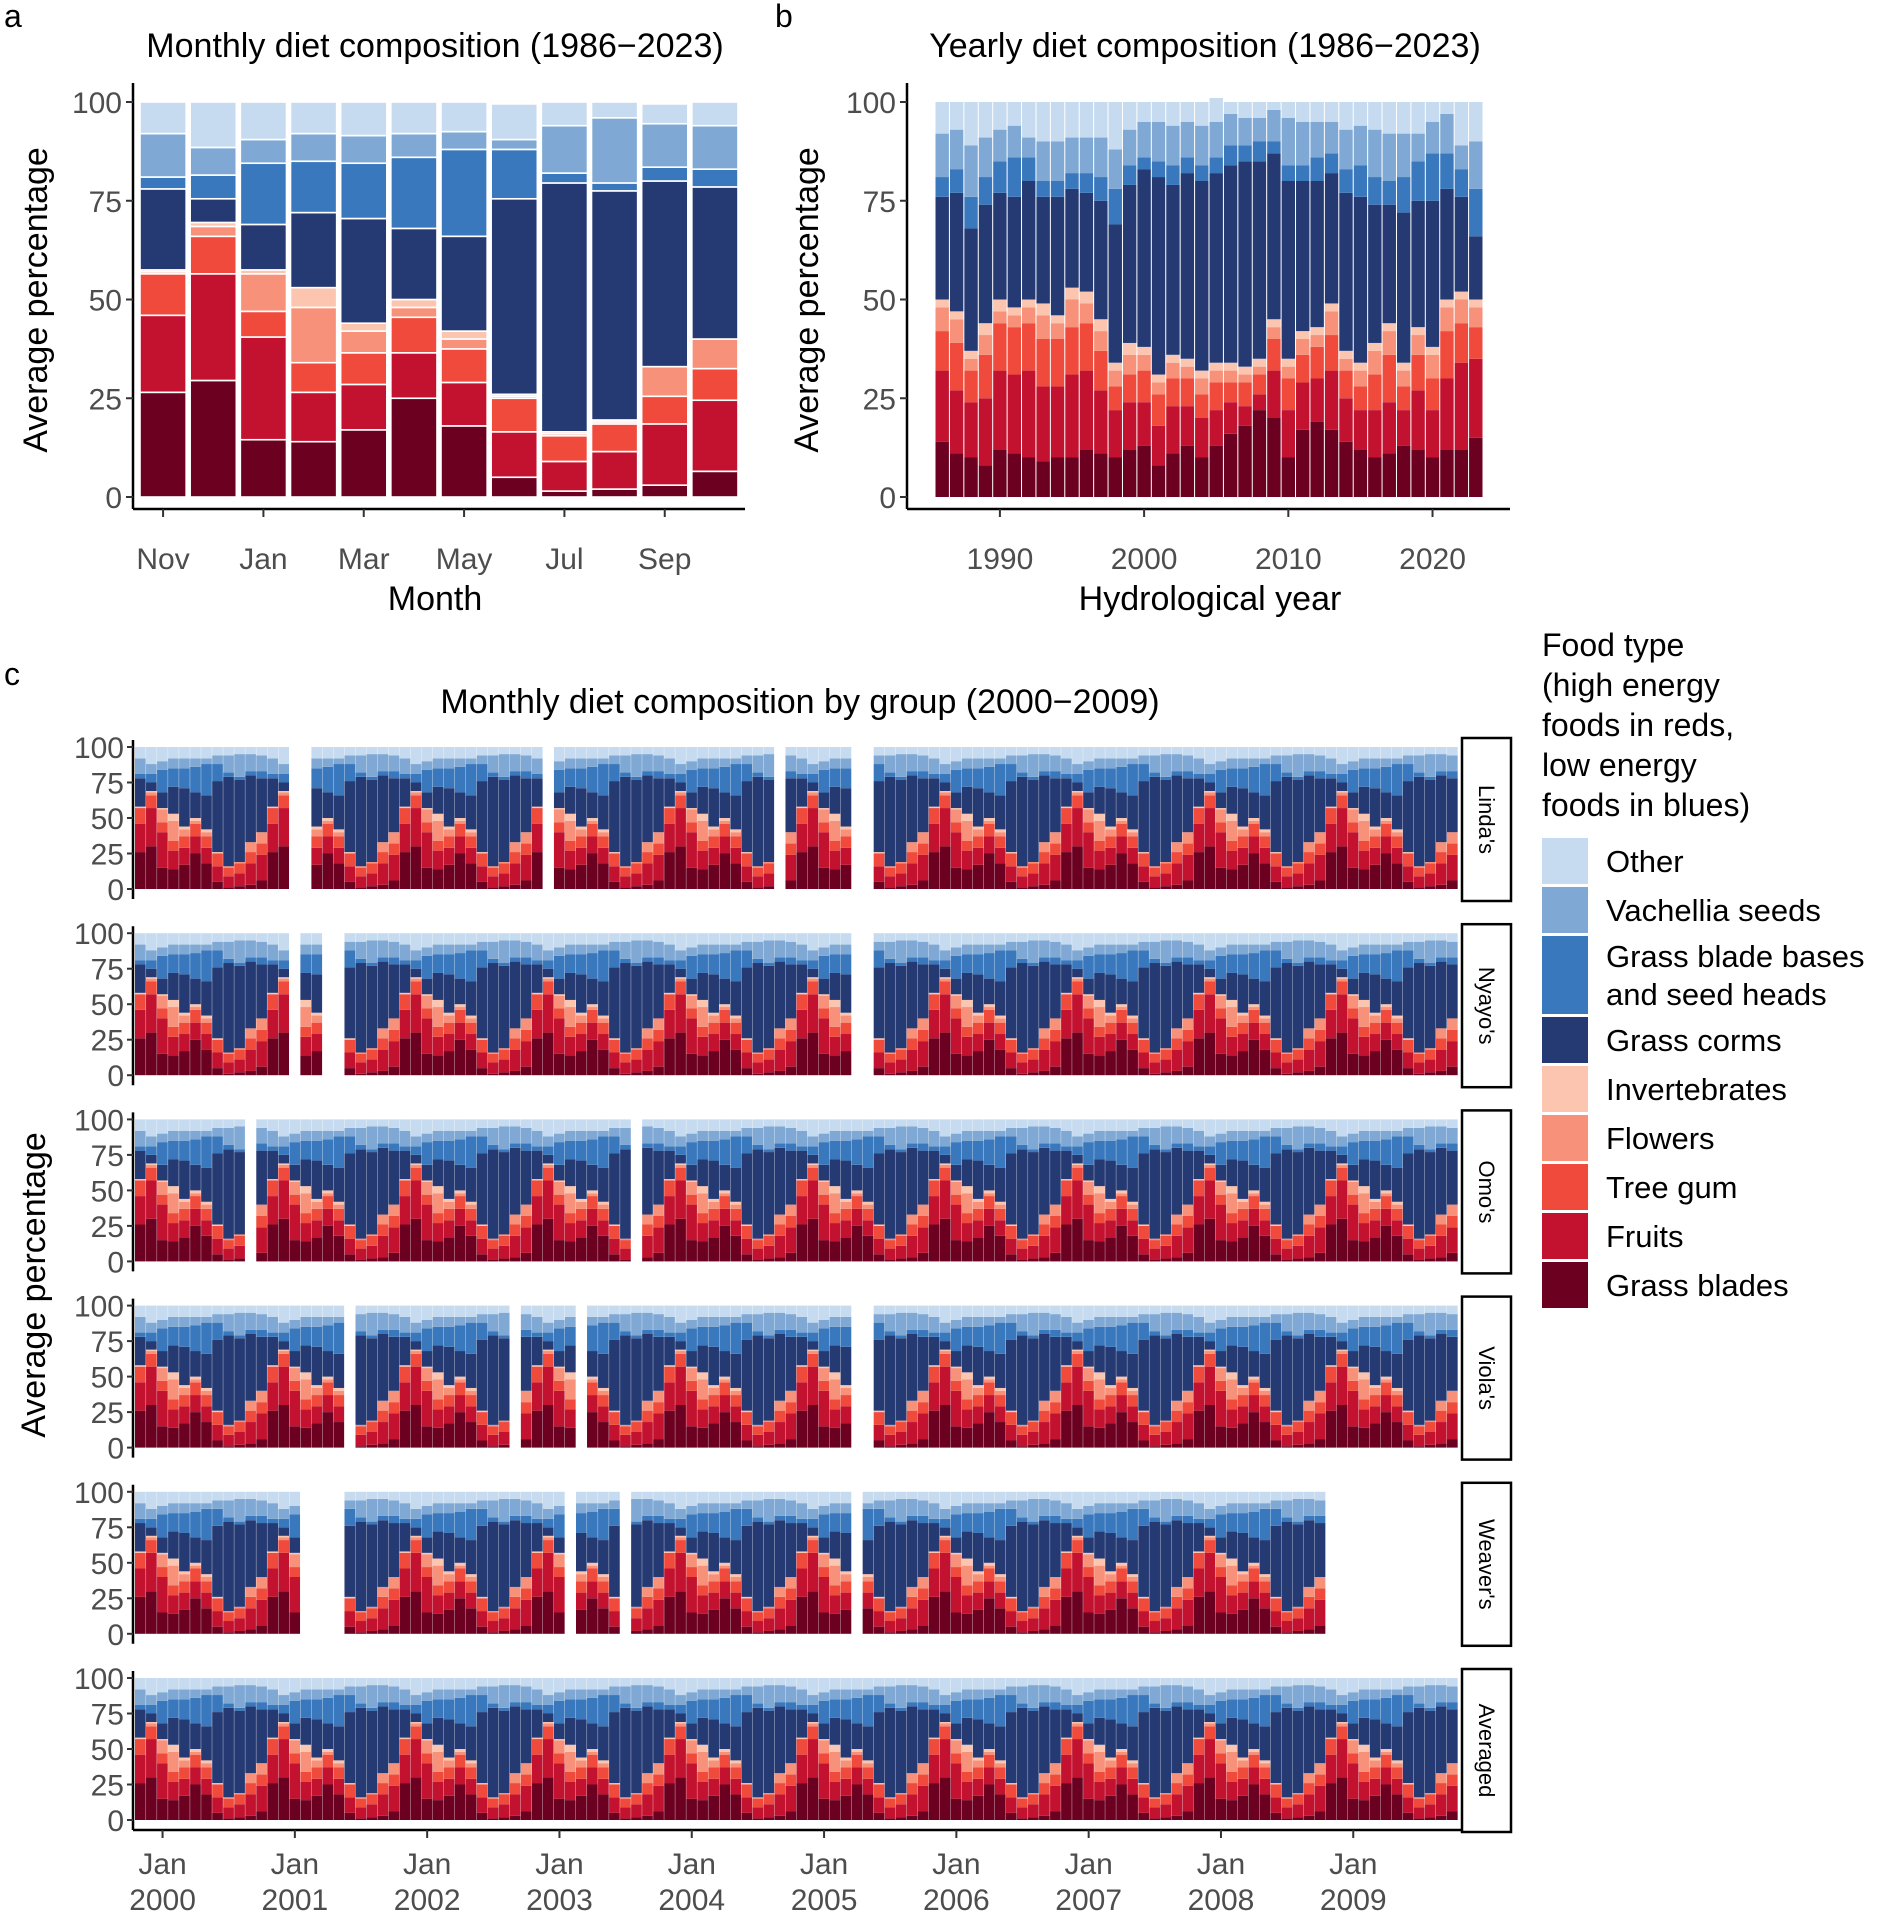 Image resolution: width=1899 pixels, height=1917 pixels. What do you see at coordinates (559, 1002) in the screenshot?
I see `bar-nyayo-s-m38-flowers` at bounding box center [559, 1002].